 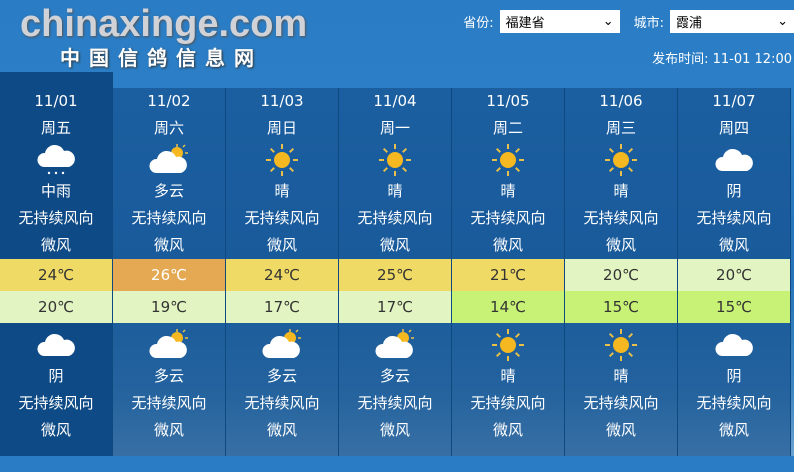 I want to click on publish-time: 发布时间: 11-01 12:00, so click(x=722, y=57).